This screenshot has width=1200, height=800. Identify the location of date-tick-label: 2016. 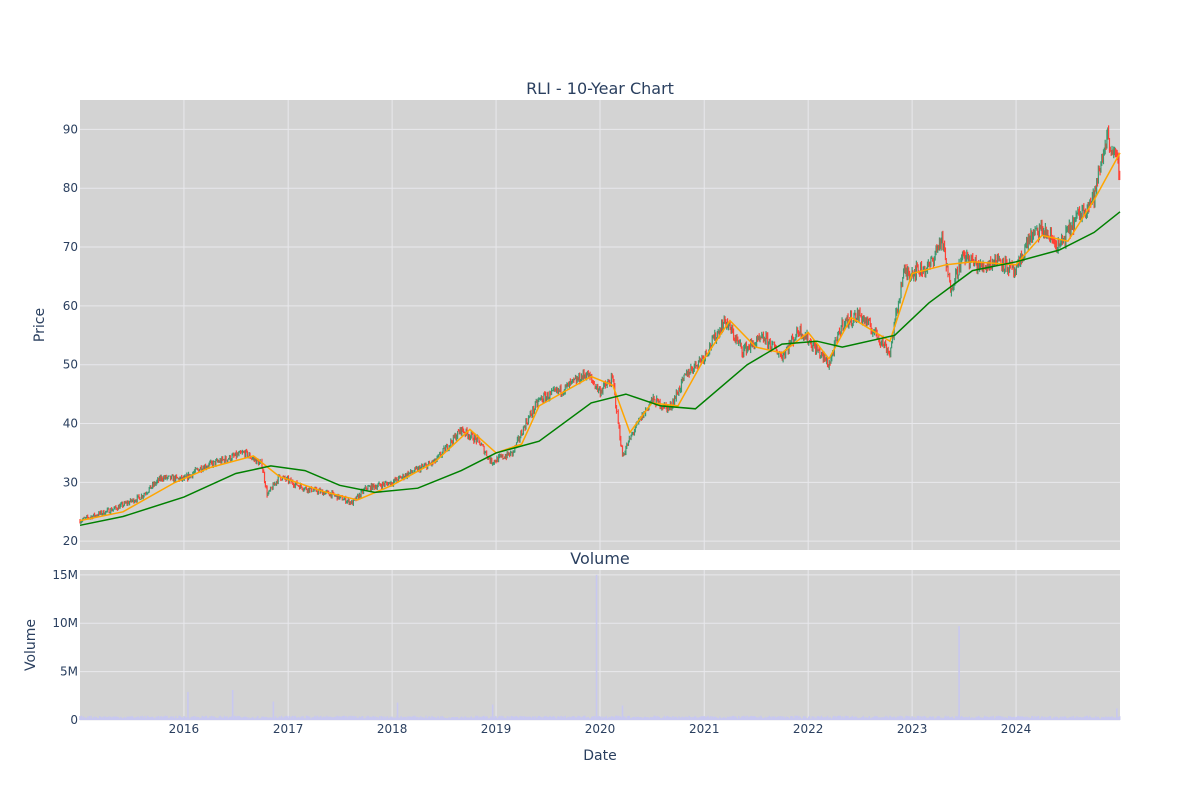
(184, 729).